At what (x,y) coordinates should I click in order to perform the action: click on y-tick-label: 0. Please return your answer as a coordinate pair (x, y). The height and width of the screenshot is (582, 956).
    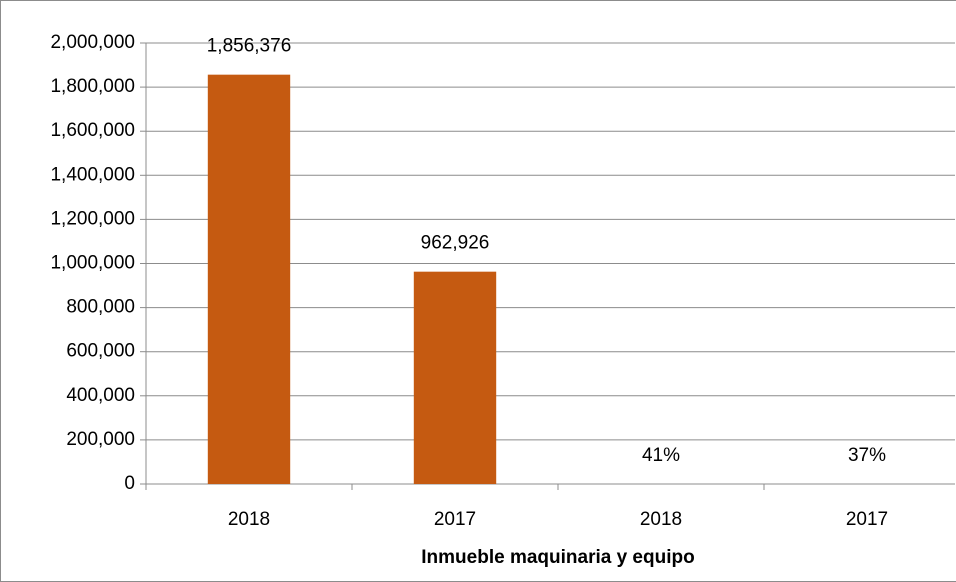
    Looking at the image, I should click on (129, 483).